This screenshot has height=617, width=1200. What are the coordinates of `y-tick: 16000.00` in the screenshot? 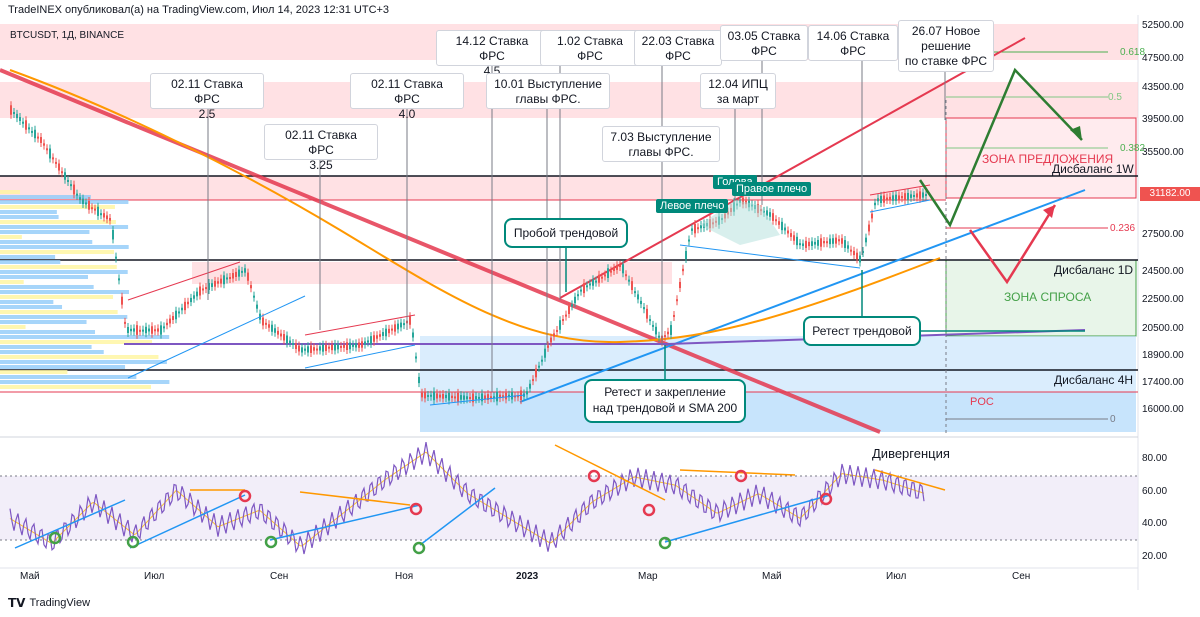 It's located at (1163, 409).